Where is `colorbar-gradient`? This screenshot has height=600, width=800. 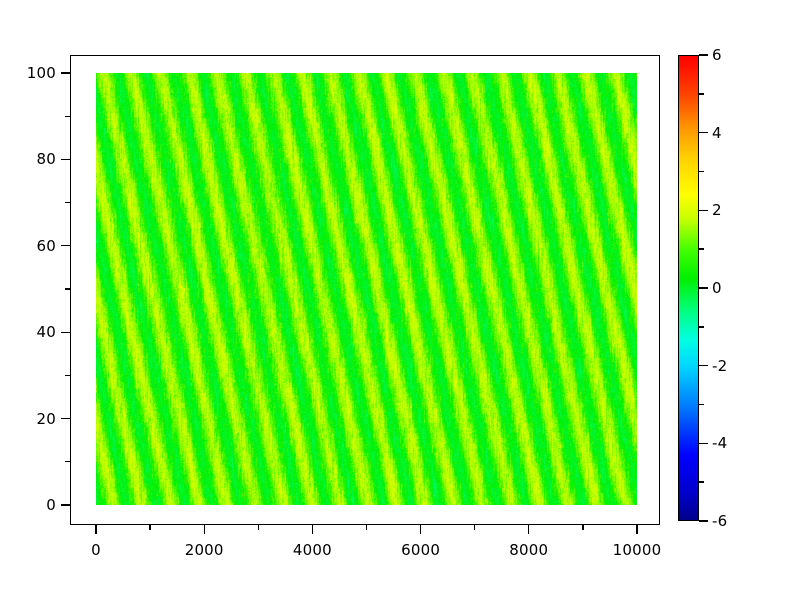 colorbar-gradient is located at coordinates (688, 288).